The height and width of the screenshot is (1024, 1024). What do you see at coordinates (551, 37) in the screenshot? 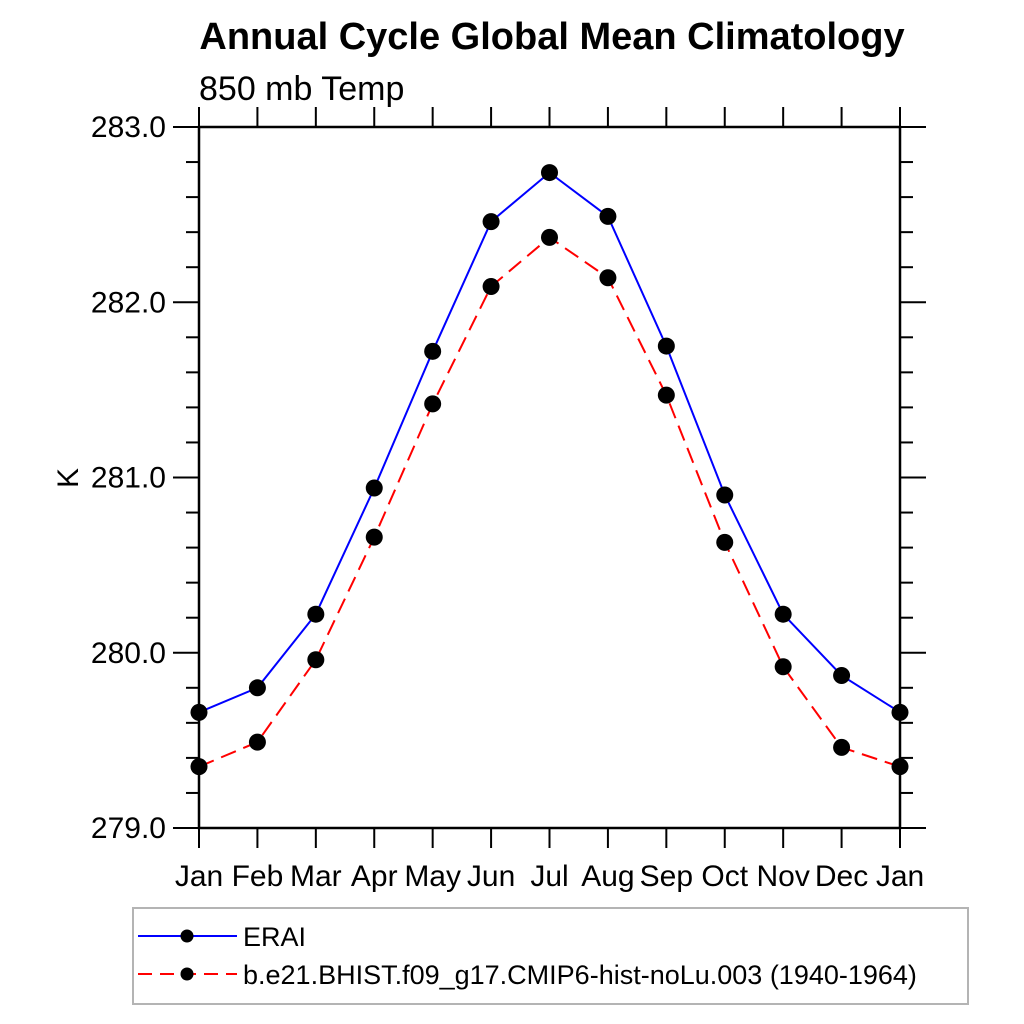
I see `chart-title: Annual Cycle Global Mean Climatology` at bounding box center [551, 37].